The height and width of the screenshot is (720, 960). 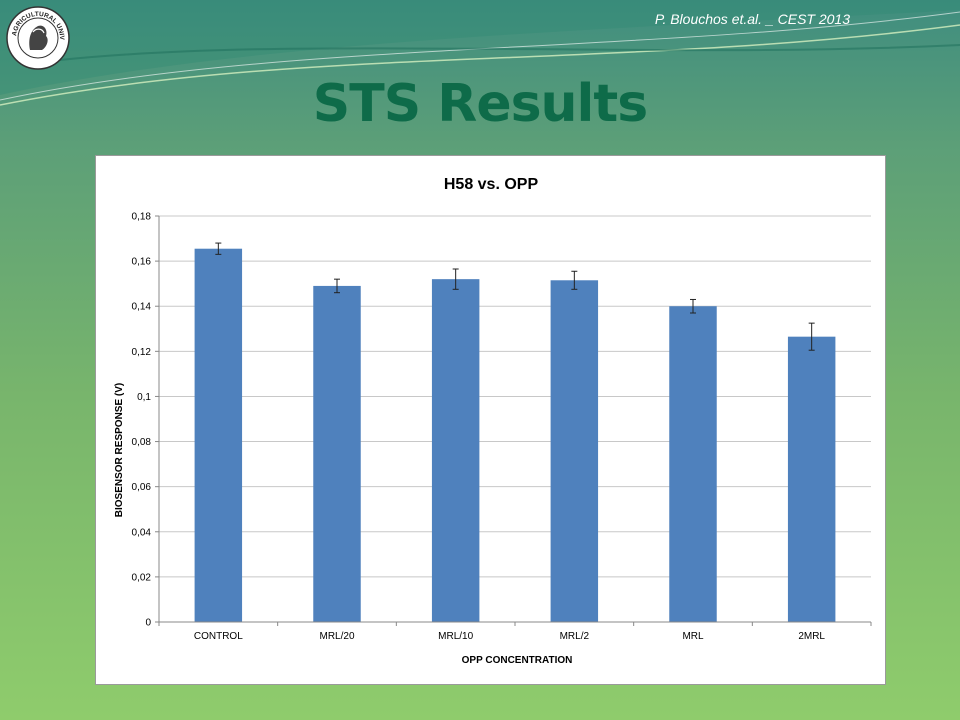 What do you see at coordinates (491, 184) in the screenshot?
I see `chart-title: H58 vs. OPP` at bounding box center [491, 184].